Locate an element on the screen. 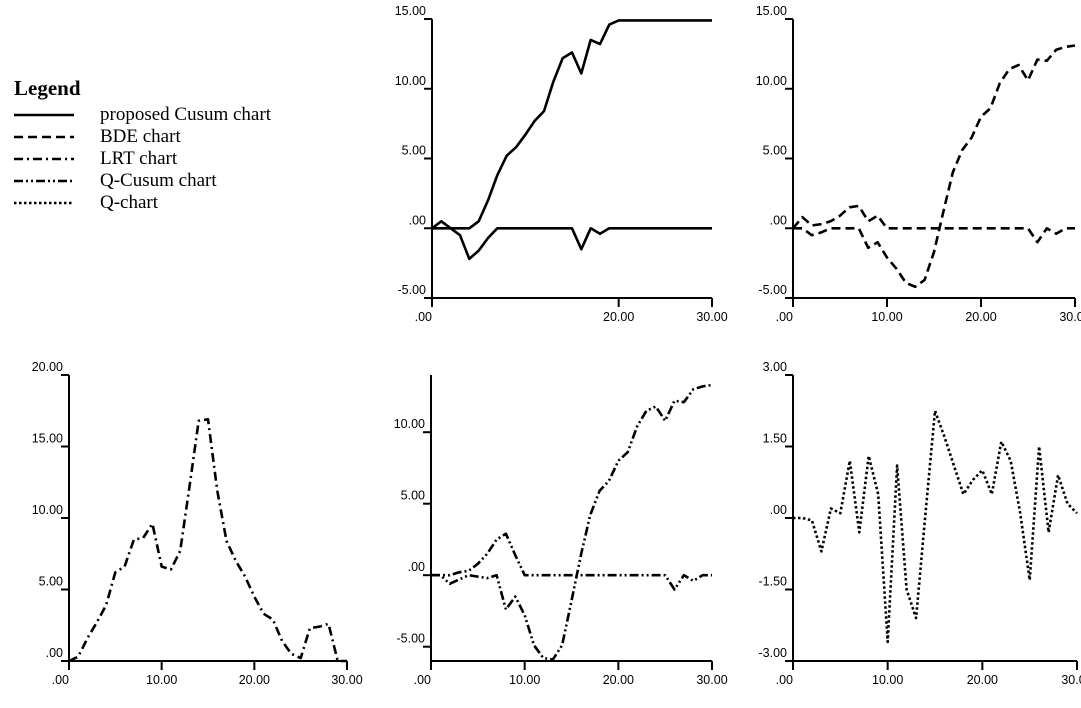 This screenshot has height=708, width=1081. chart-bde: -5.00 .00 5.00 10.00 15.00 .00 10.00 20.00 30.00 is located at coordinates (918, 164).